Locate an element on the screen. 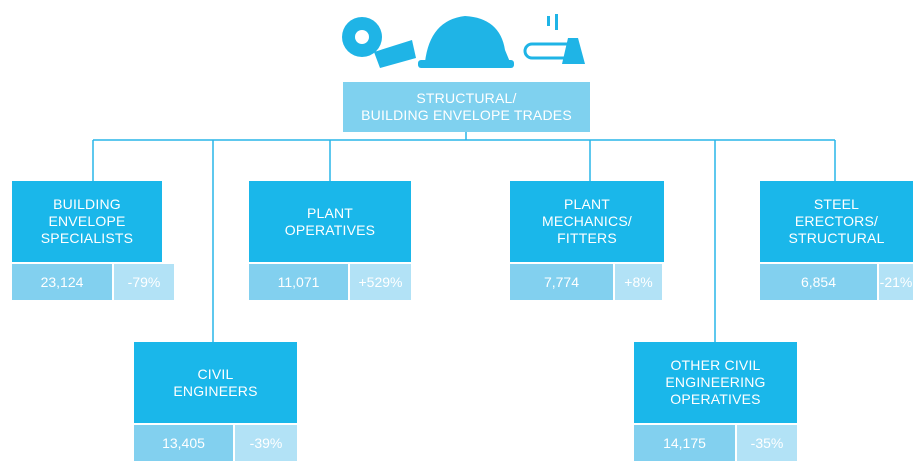 The width and height of the screenshot is (913, 462). node-count: 23,124 is located at coordinates (62, 282).